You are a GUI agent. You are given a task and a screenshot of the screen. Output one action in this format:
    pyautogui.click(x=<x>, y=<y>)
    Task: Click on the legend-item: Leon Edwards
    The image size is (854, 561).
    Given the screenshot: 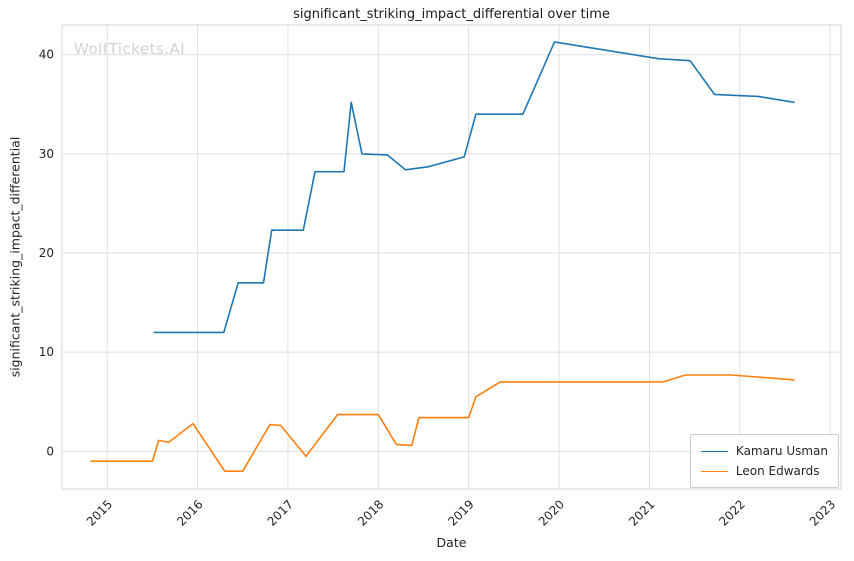 What is the action you would take?
    pyautogui.click(x=764, y=471)
    